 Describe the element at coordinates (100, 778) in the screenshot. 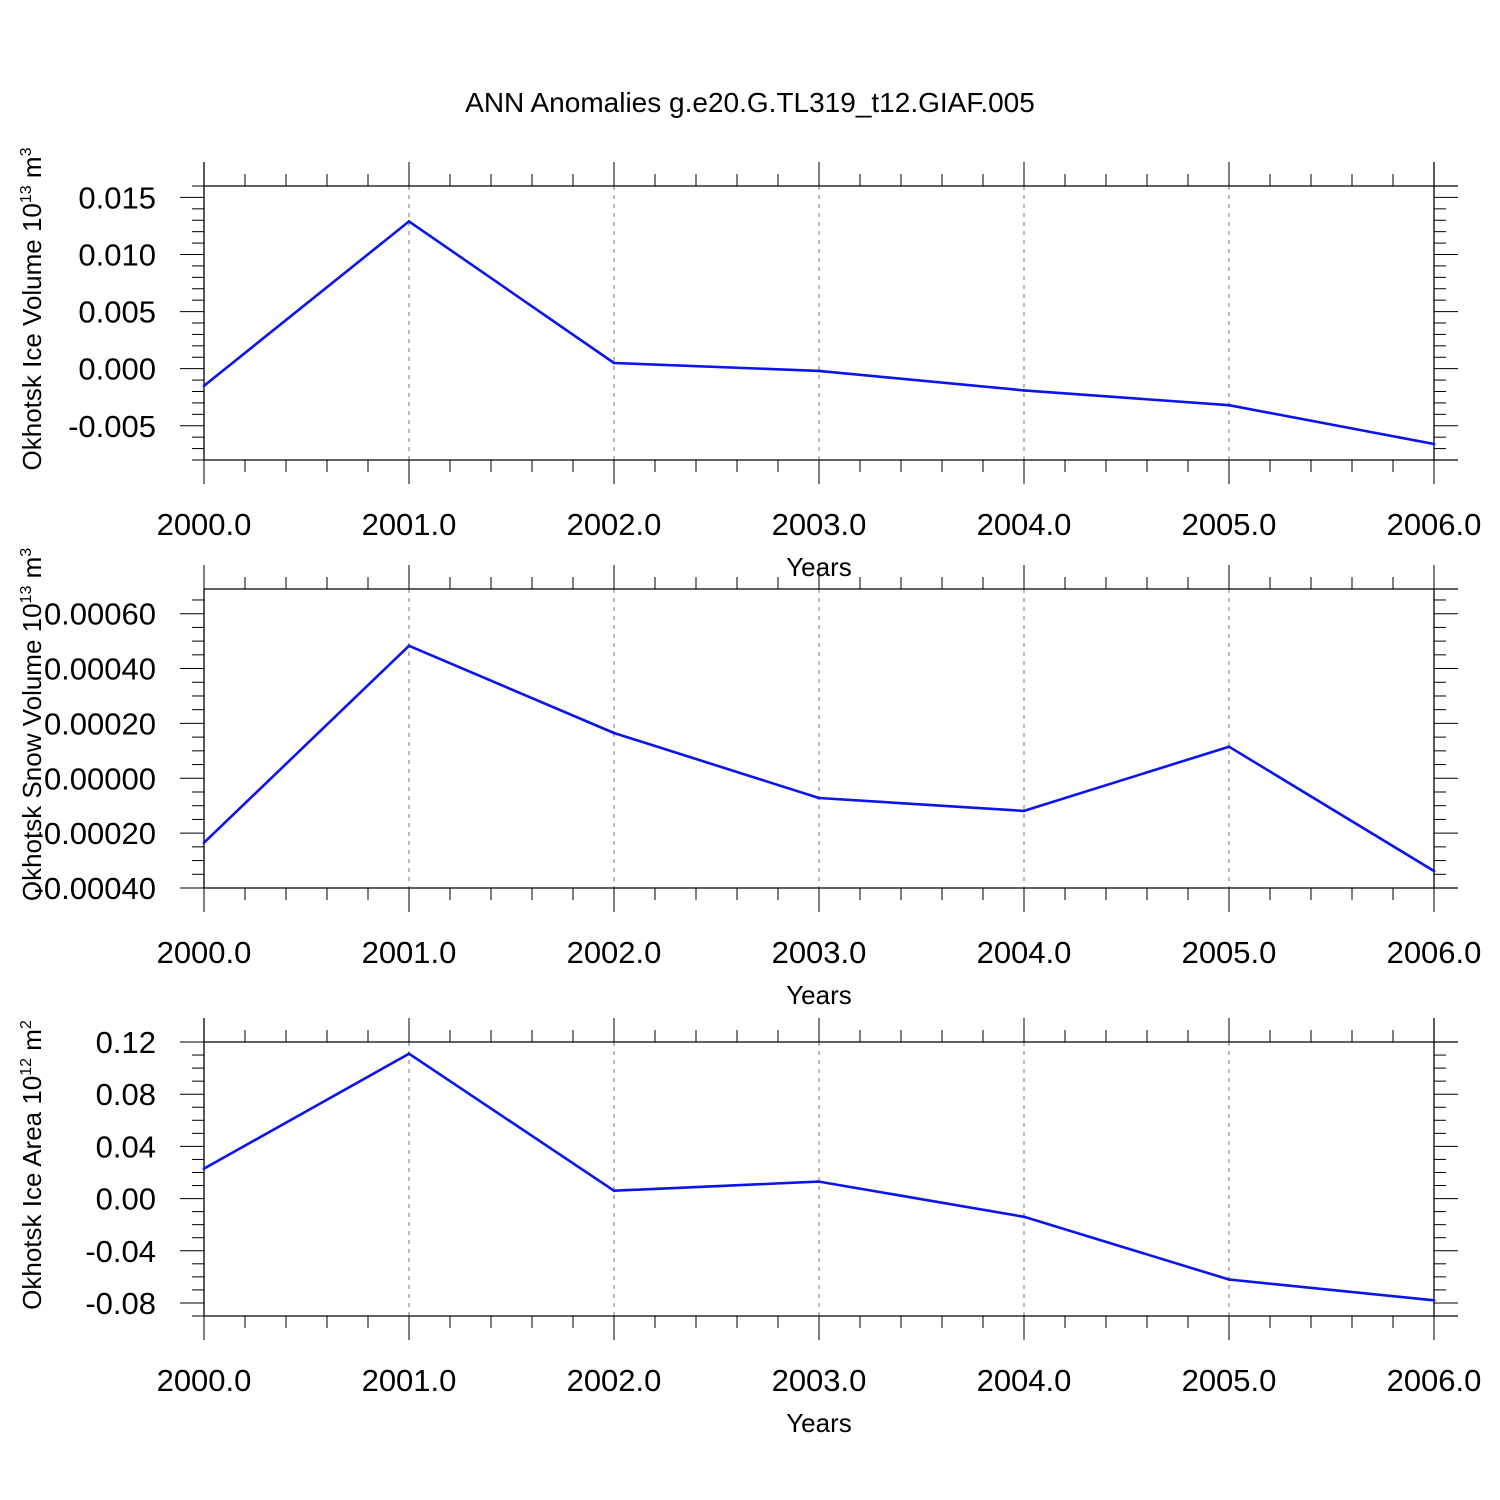

I see `y-tick-label: 0.00000` at that location.